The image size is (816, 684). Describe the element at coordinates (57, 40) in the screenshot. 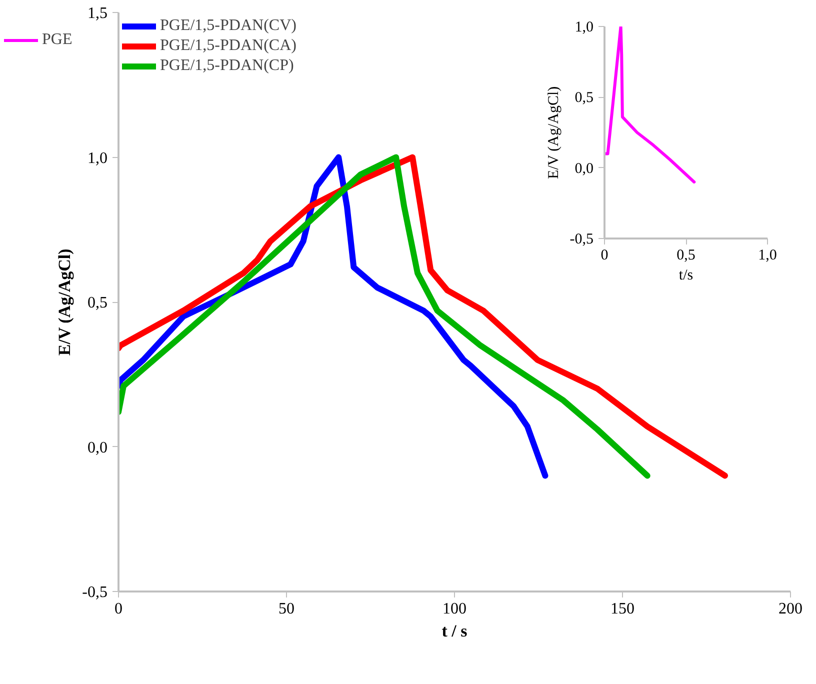

I see `legend-label: PGE` at that location.